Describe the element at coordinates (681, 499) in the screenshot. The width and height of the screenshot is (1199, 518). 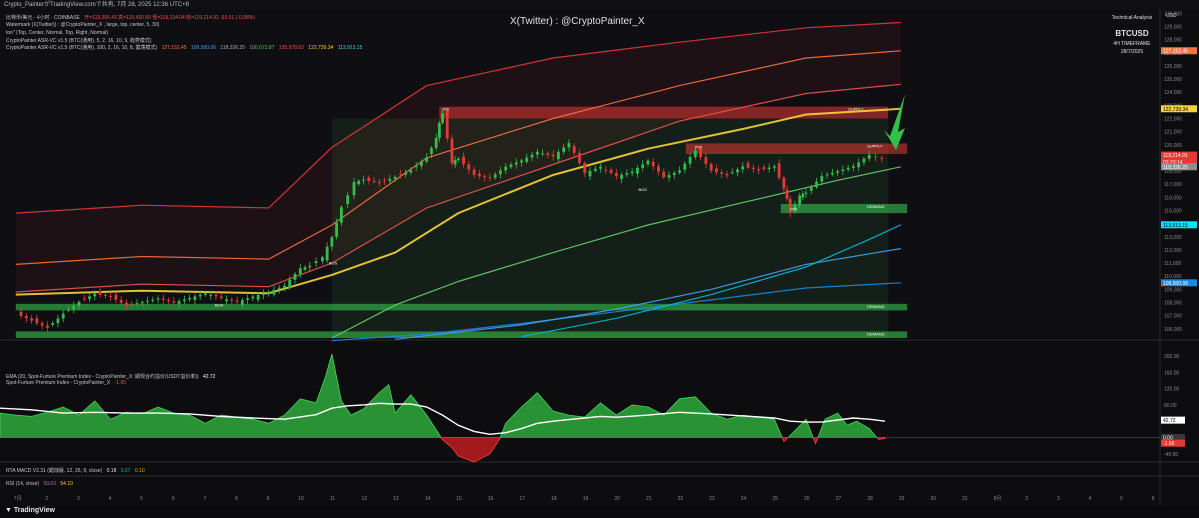
I see `x-tick-label: 22` at that location.